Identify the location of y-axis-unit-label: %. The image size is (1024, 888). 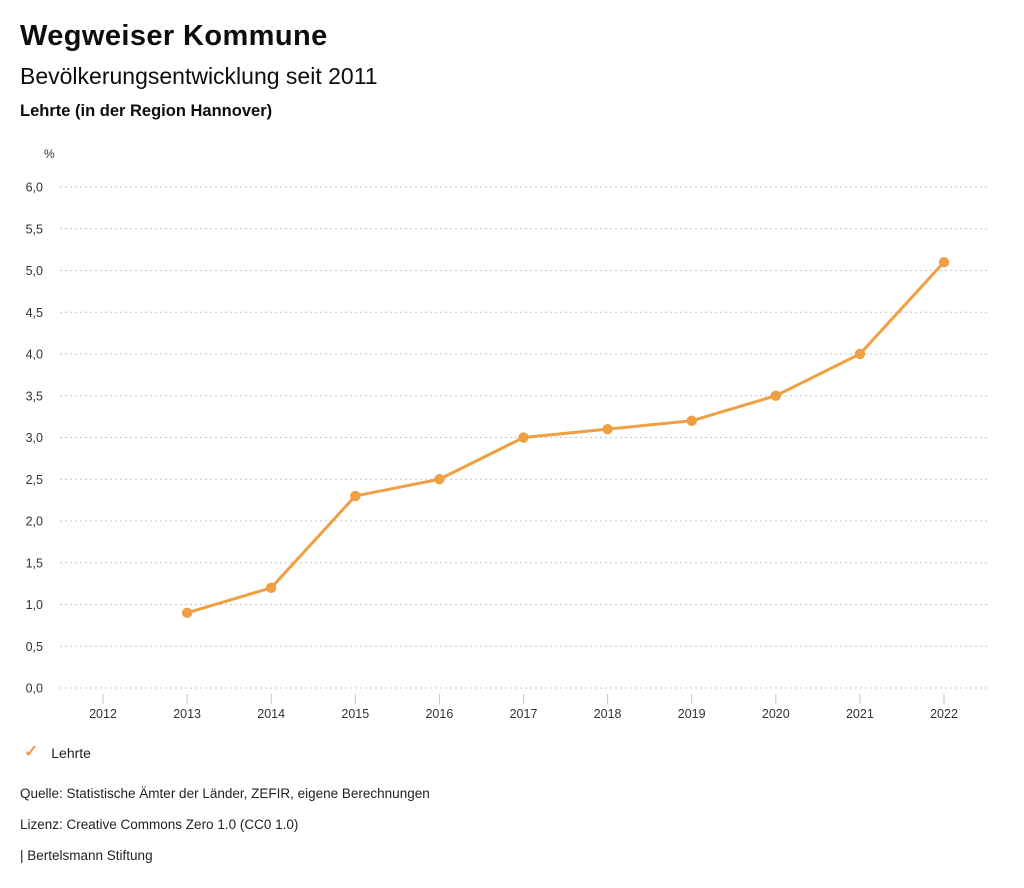
(49, 154).